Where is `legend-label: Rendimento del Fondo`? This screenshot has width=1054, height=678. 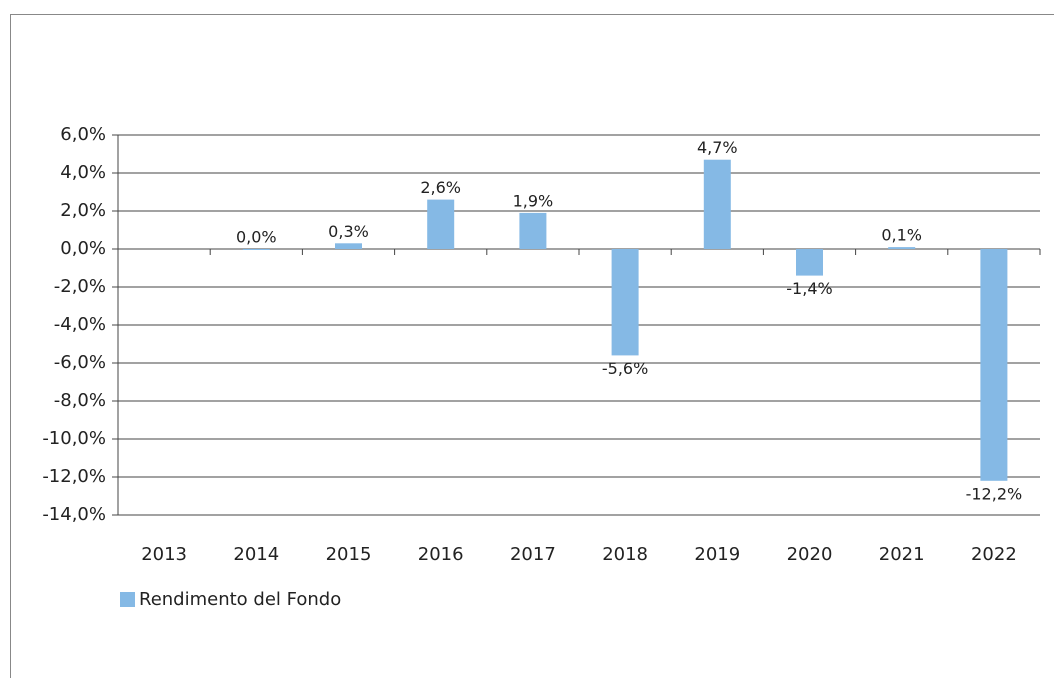 legend-label: Rendimento del Fondo is located at coordinates (240, 599).